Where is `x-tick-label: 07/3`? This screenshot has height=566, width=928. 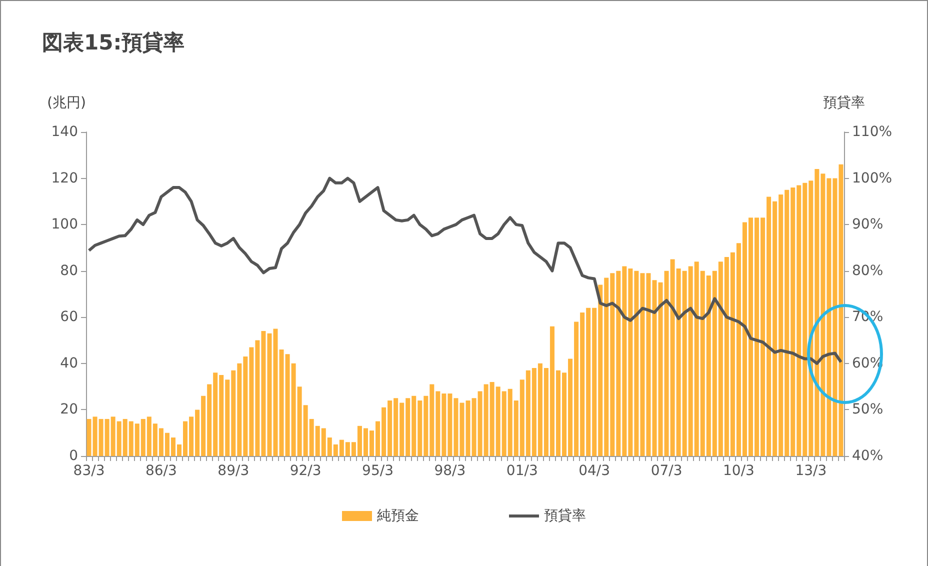
x-tick-label: 07/3 is located at coordinates (666, 471).